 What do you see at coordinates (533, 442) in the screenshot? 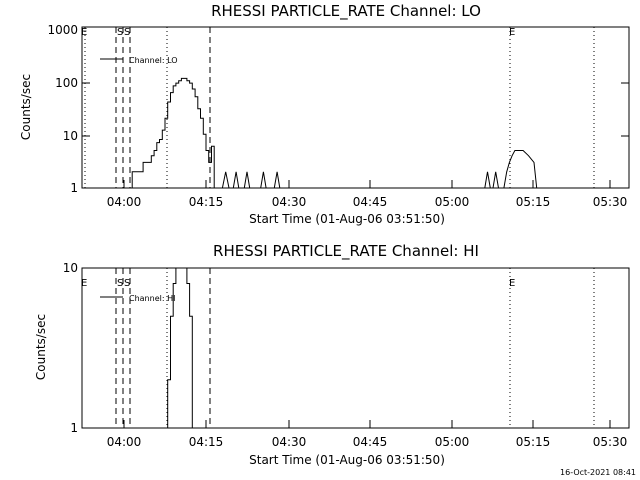
I see `hi-xtick-label-0515: 05:15` at bounding box center [533, 442].